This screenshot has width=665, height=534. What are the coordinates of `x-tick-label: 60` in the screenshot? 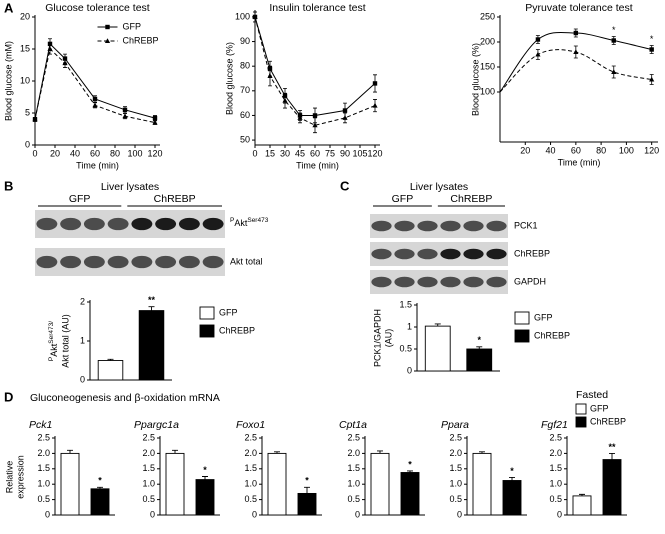 It's located at (576, 150).